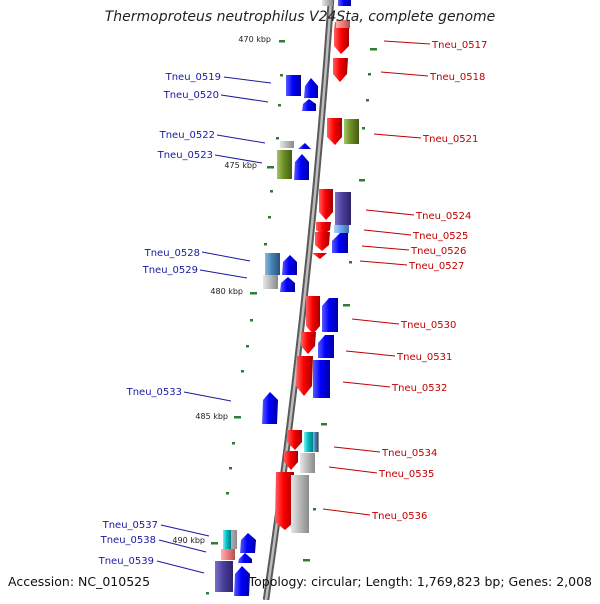  What do you see at coordinates (128, 540) in the screenshot?
I see `gene-label: Tneu_0538` at bounding box center [128, 540].